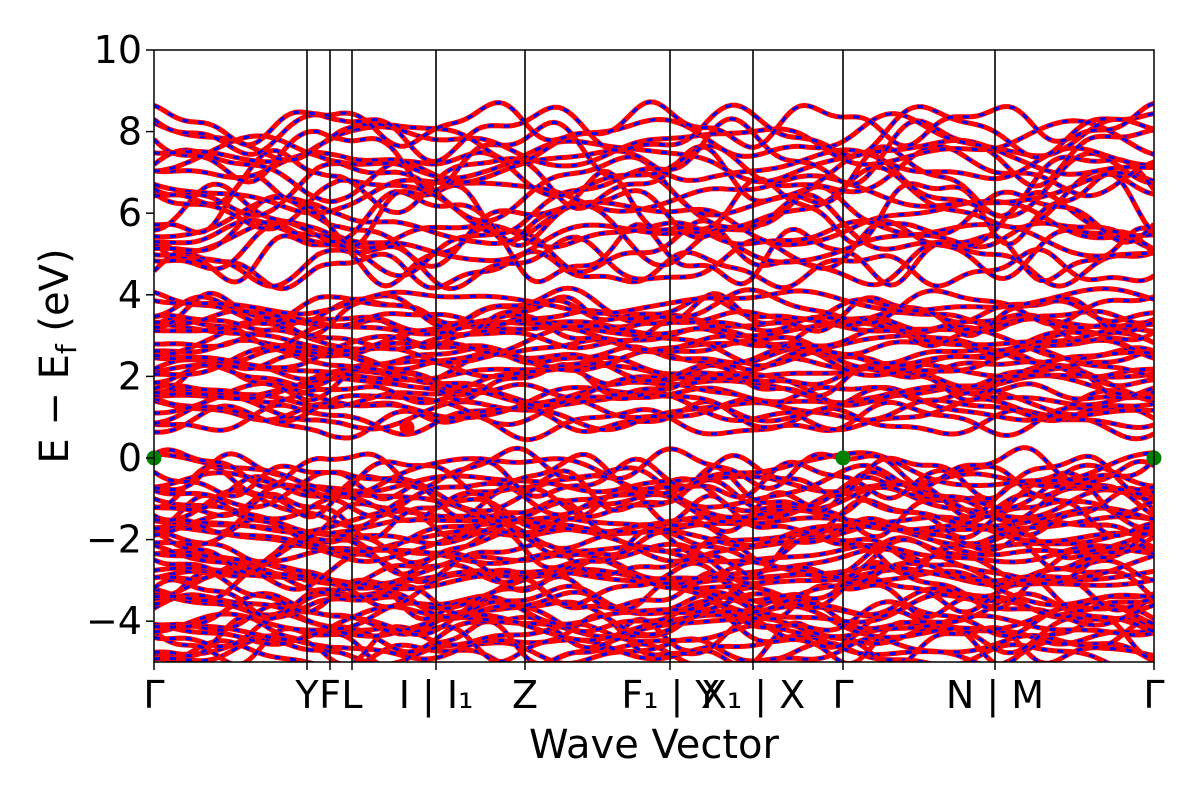  I want to click on y-tick-label-7: 10, so click(118, 50).